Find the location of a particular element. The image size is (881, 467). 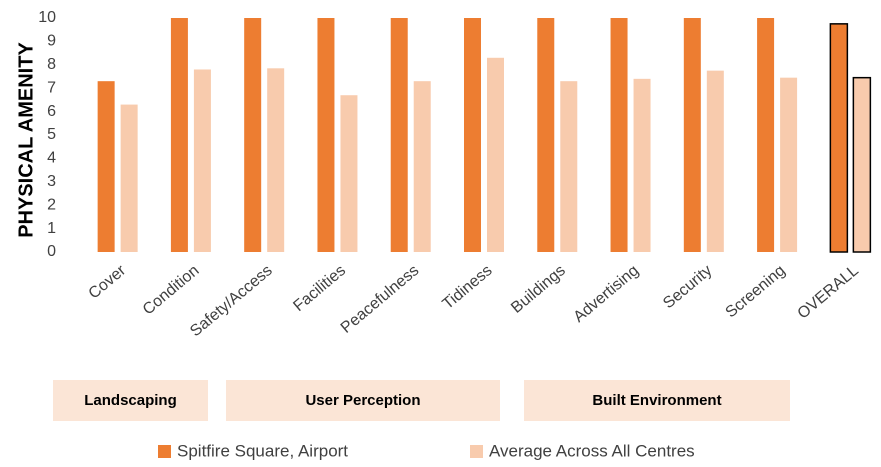

group-label: User Perception is located at coordinates (362, 400).